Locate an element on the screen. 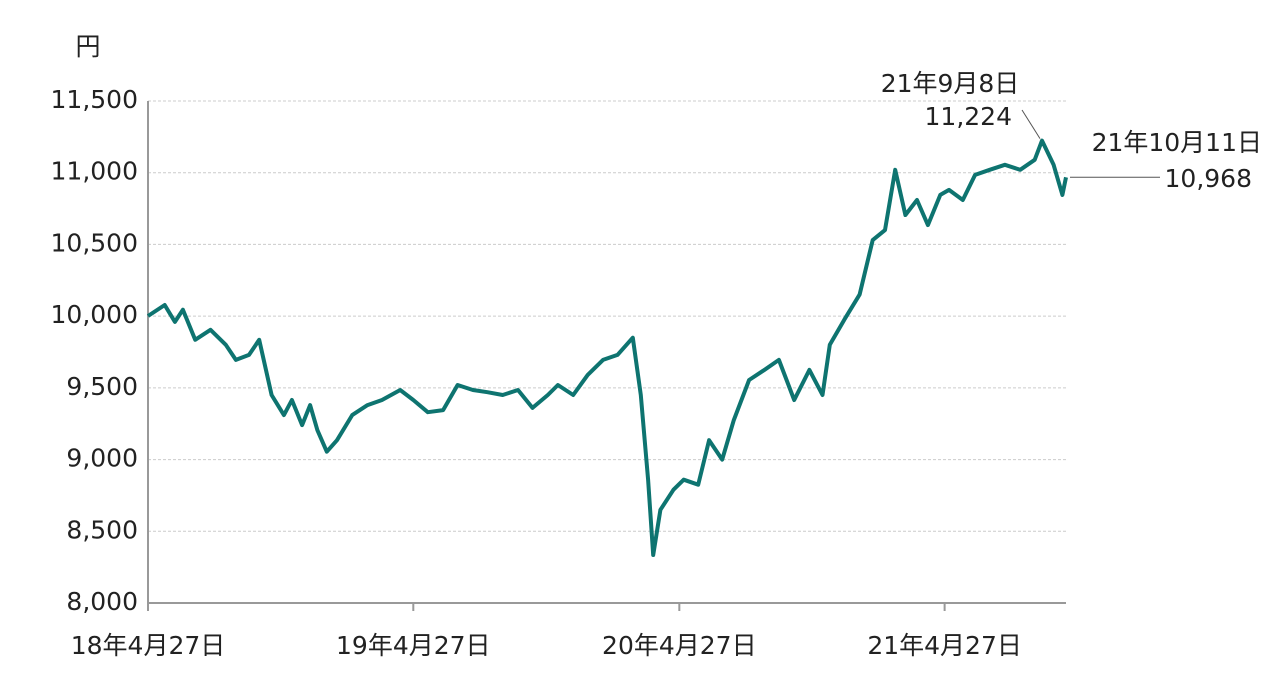 This screenshot has width=1280, height=689. x-tick-label: 21年4月27日 is located at coordinates (944, 645).